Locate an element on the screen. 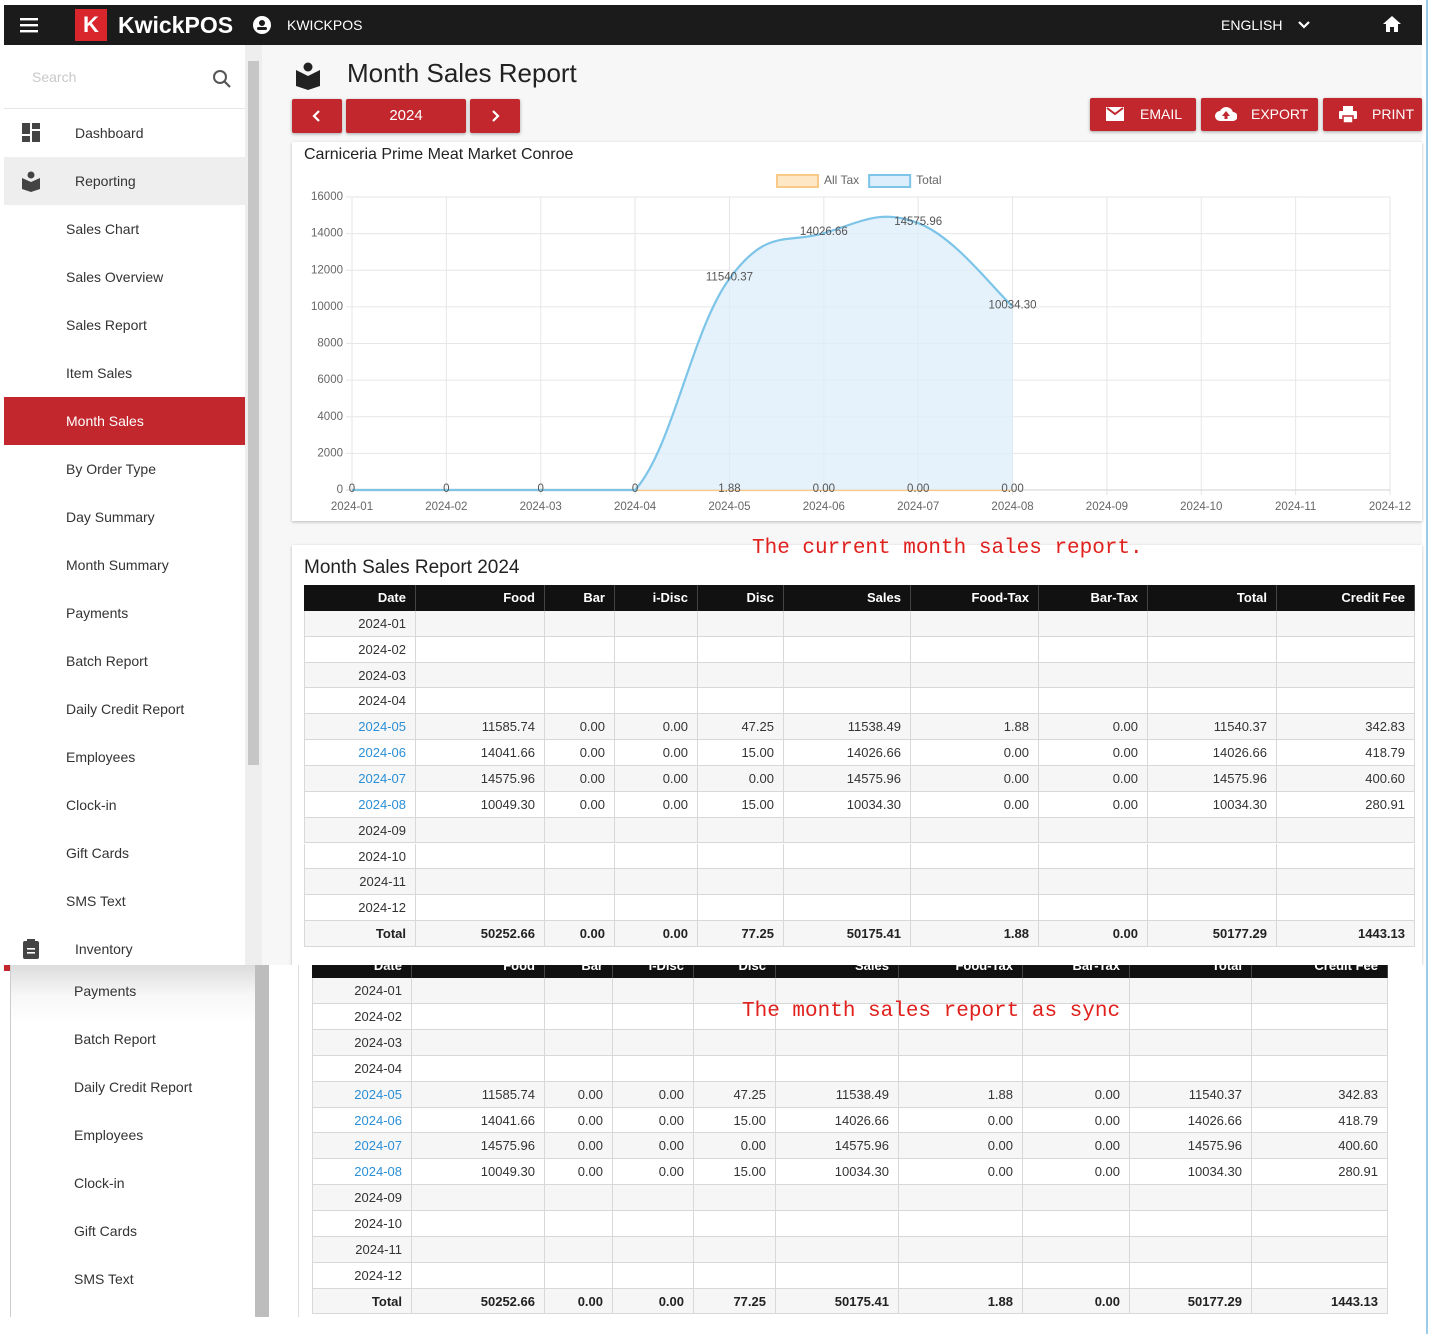 The height and width of the screenshot is (1334, 1430). nav-section: Reporting is located at coordinates (124, 181).